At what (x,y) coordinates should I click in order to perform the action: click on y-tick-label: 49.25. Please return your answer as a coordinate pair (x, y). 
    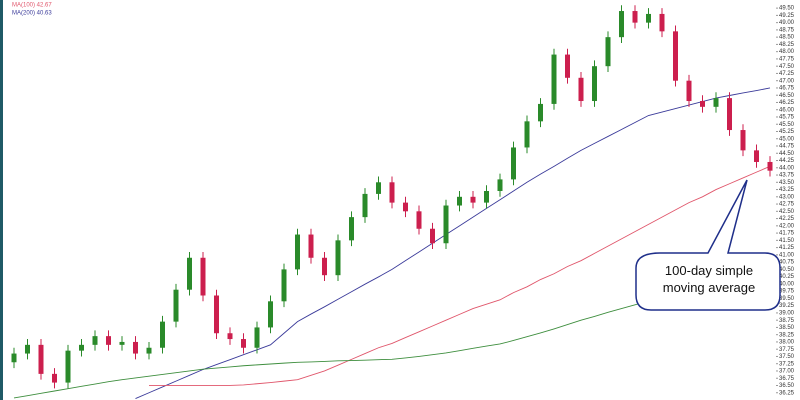
    Looking at the image, I should click on (787, 16).